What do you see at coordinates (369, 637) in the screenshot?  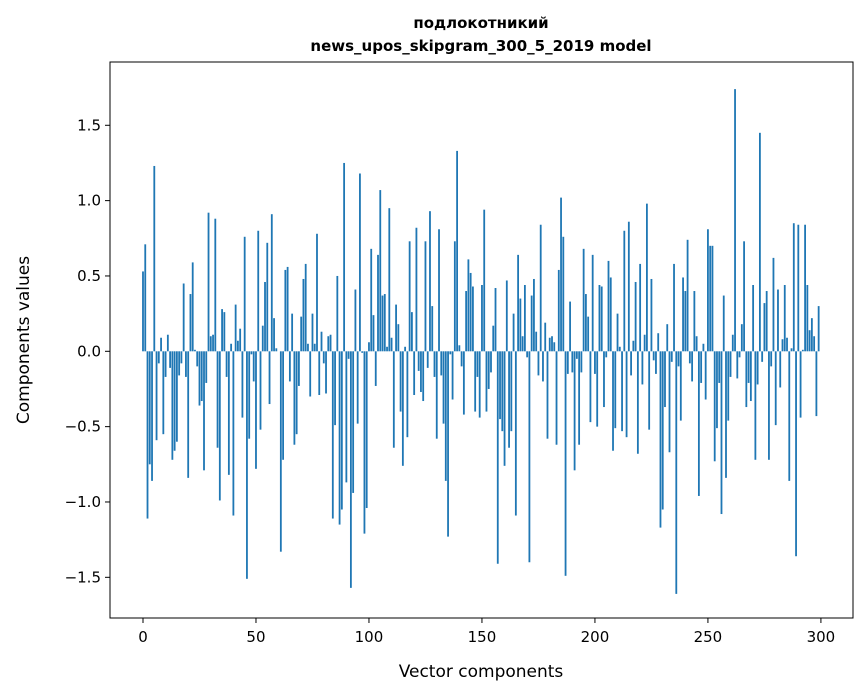 I see `x-tick-label: 100` at bounding box center [369, 637].